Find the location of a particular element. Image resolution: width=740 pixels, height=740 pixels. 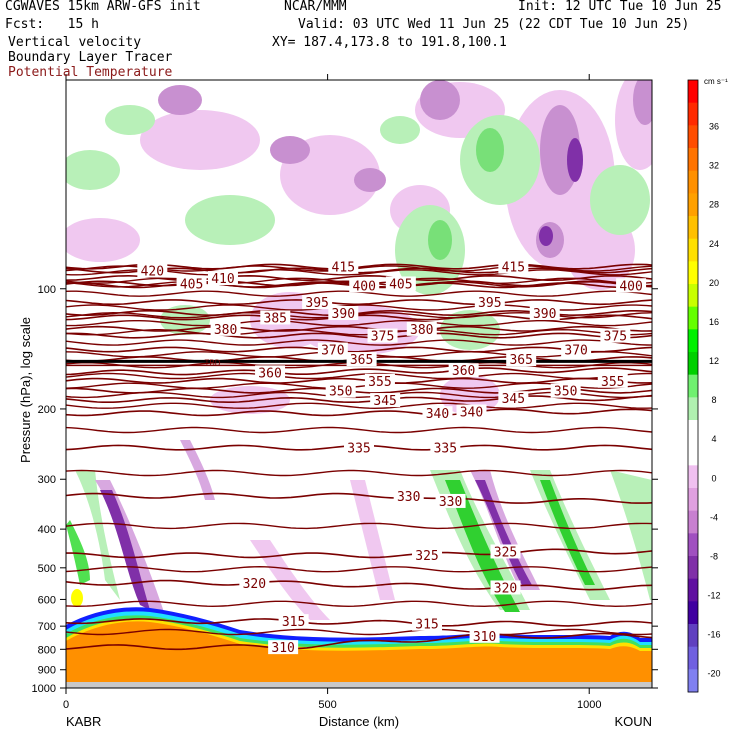

theta-label: 355 is located at coordinates (612, 382).